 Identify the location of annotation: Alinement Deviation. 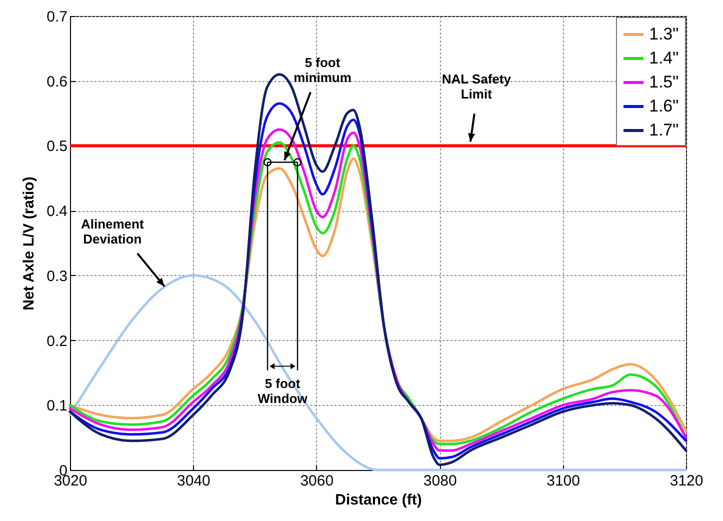
(112, 231).